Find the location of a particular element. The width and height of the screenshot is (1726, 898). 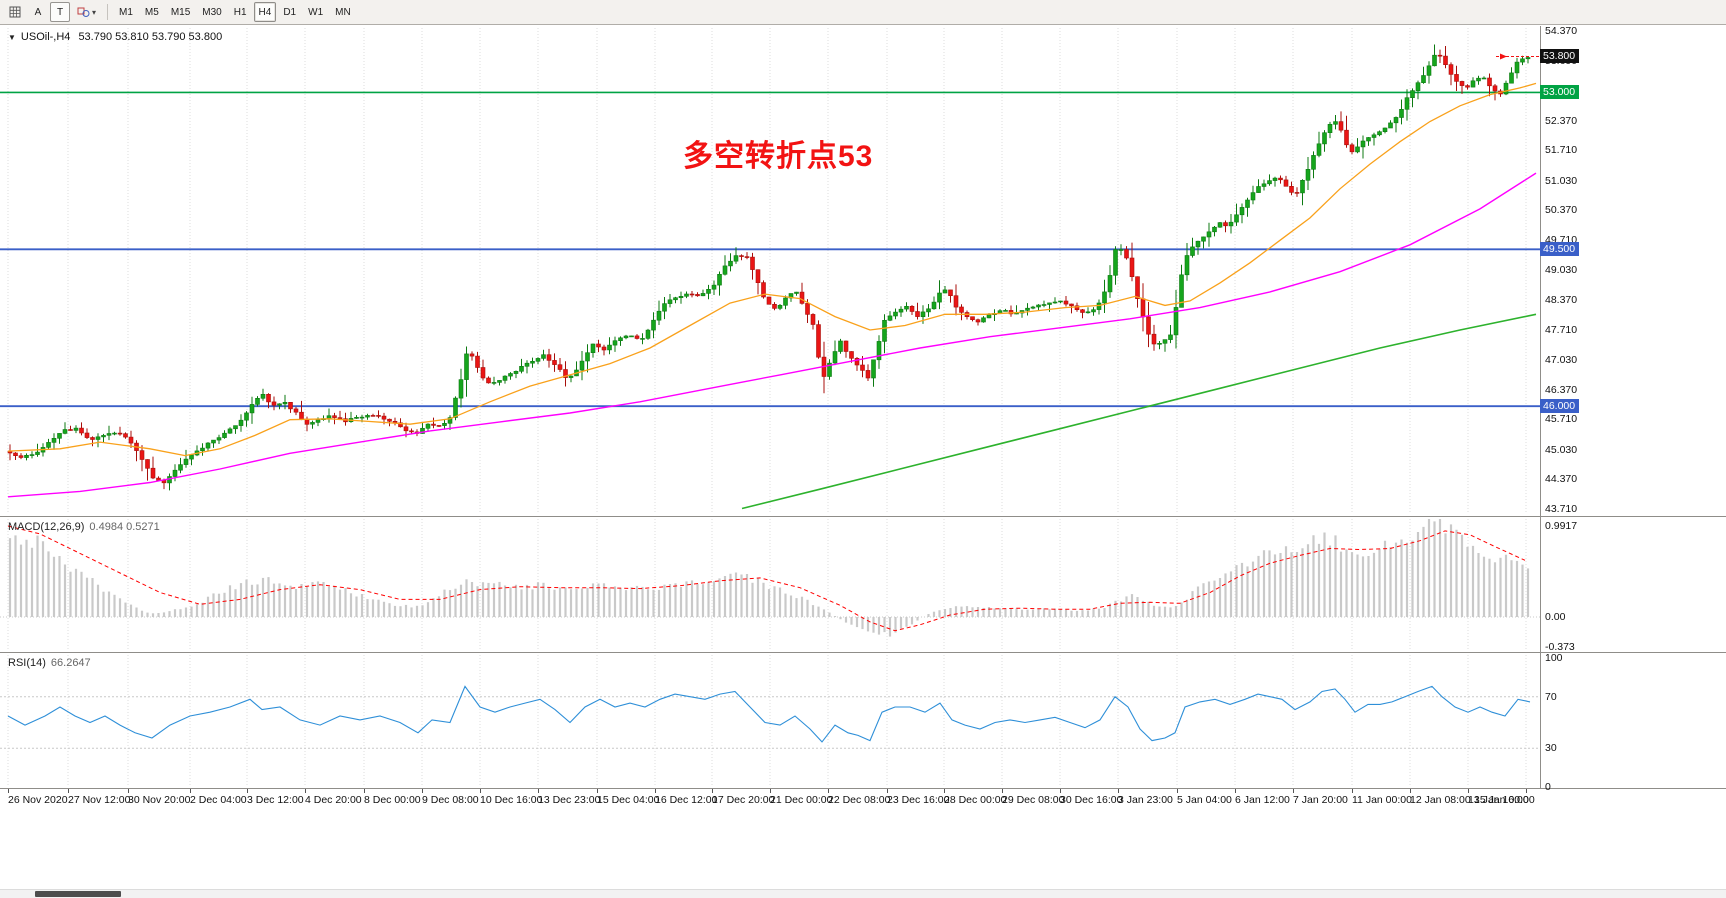

grid-icon is located at coordinates (15, 12).